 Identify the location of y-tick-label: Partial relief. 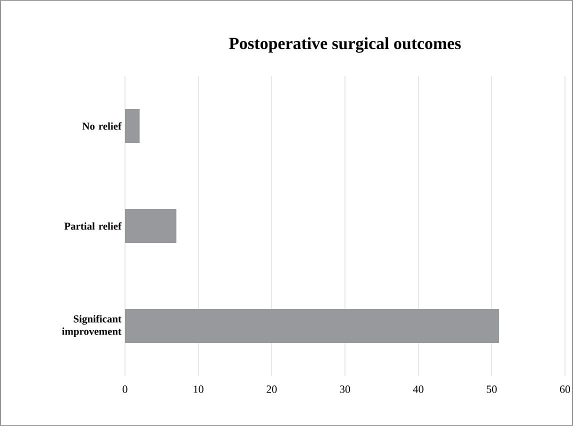
(93, 226).